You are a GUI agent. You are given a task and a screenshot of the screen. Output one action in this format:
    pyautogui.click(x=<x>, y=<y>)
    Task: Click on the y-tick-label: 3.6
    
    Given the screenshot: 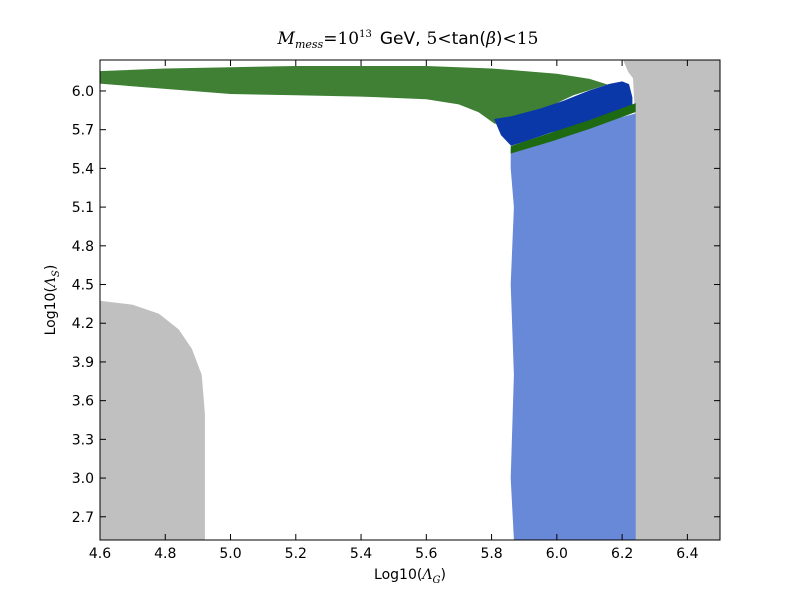 What is the action you would take?
    pyautogui.click(x=83, y=402)
    